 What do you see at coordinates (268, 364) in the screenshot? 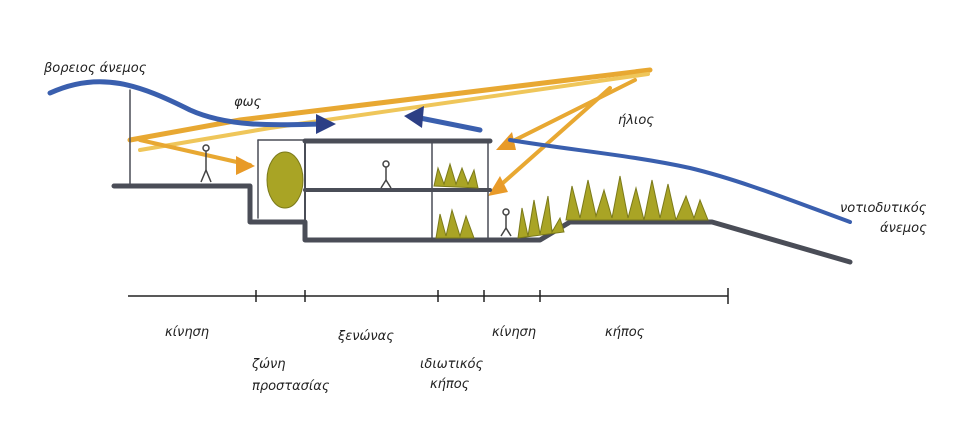
I see `zone-label-protection-1: ζώνη` at bounding box center [268, 364].